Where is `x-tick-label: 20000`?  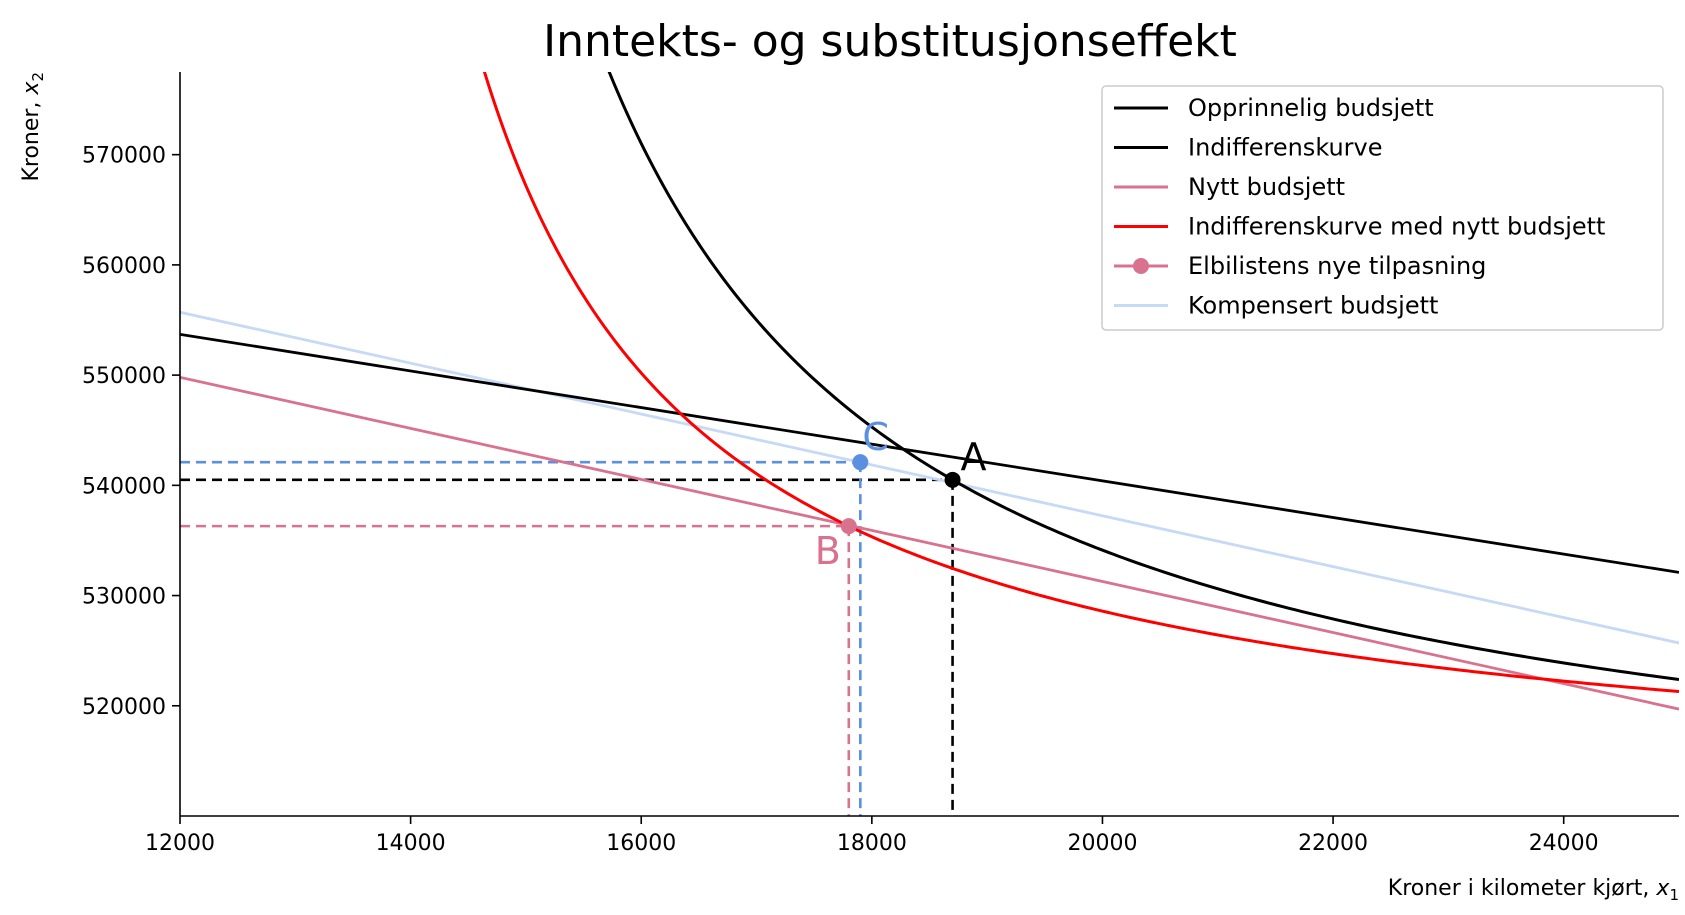 x-tick-label: 20000 is located at coordinates (1102, 843).